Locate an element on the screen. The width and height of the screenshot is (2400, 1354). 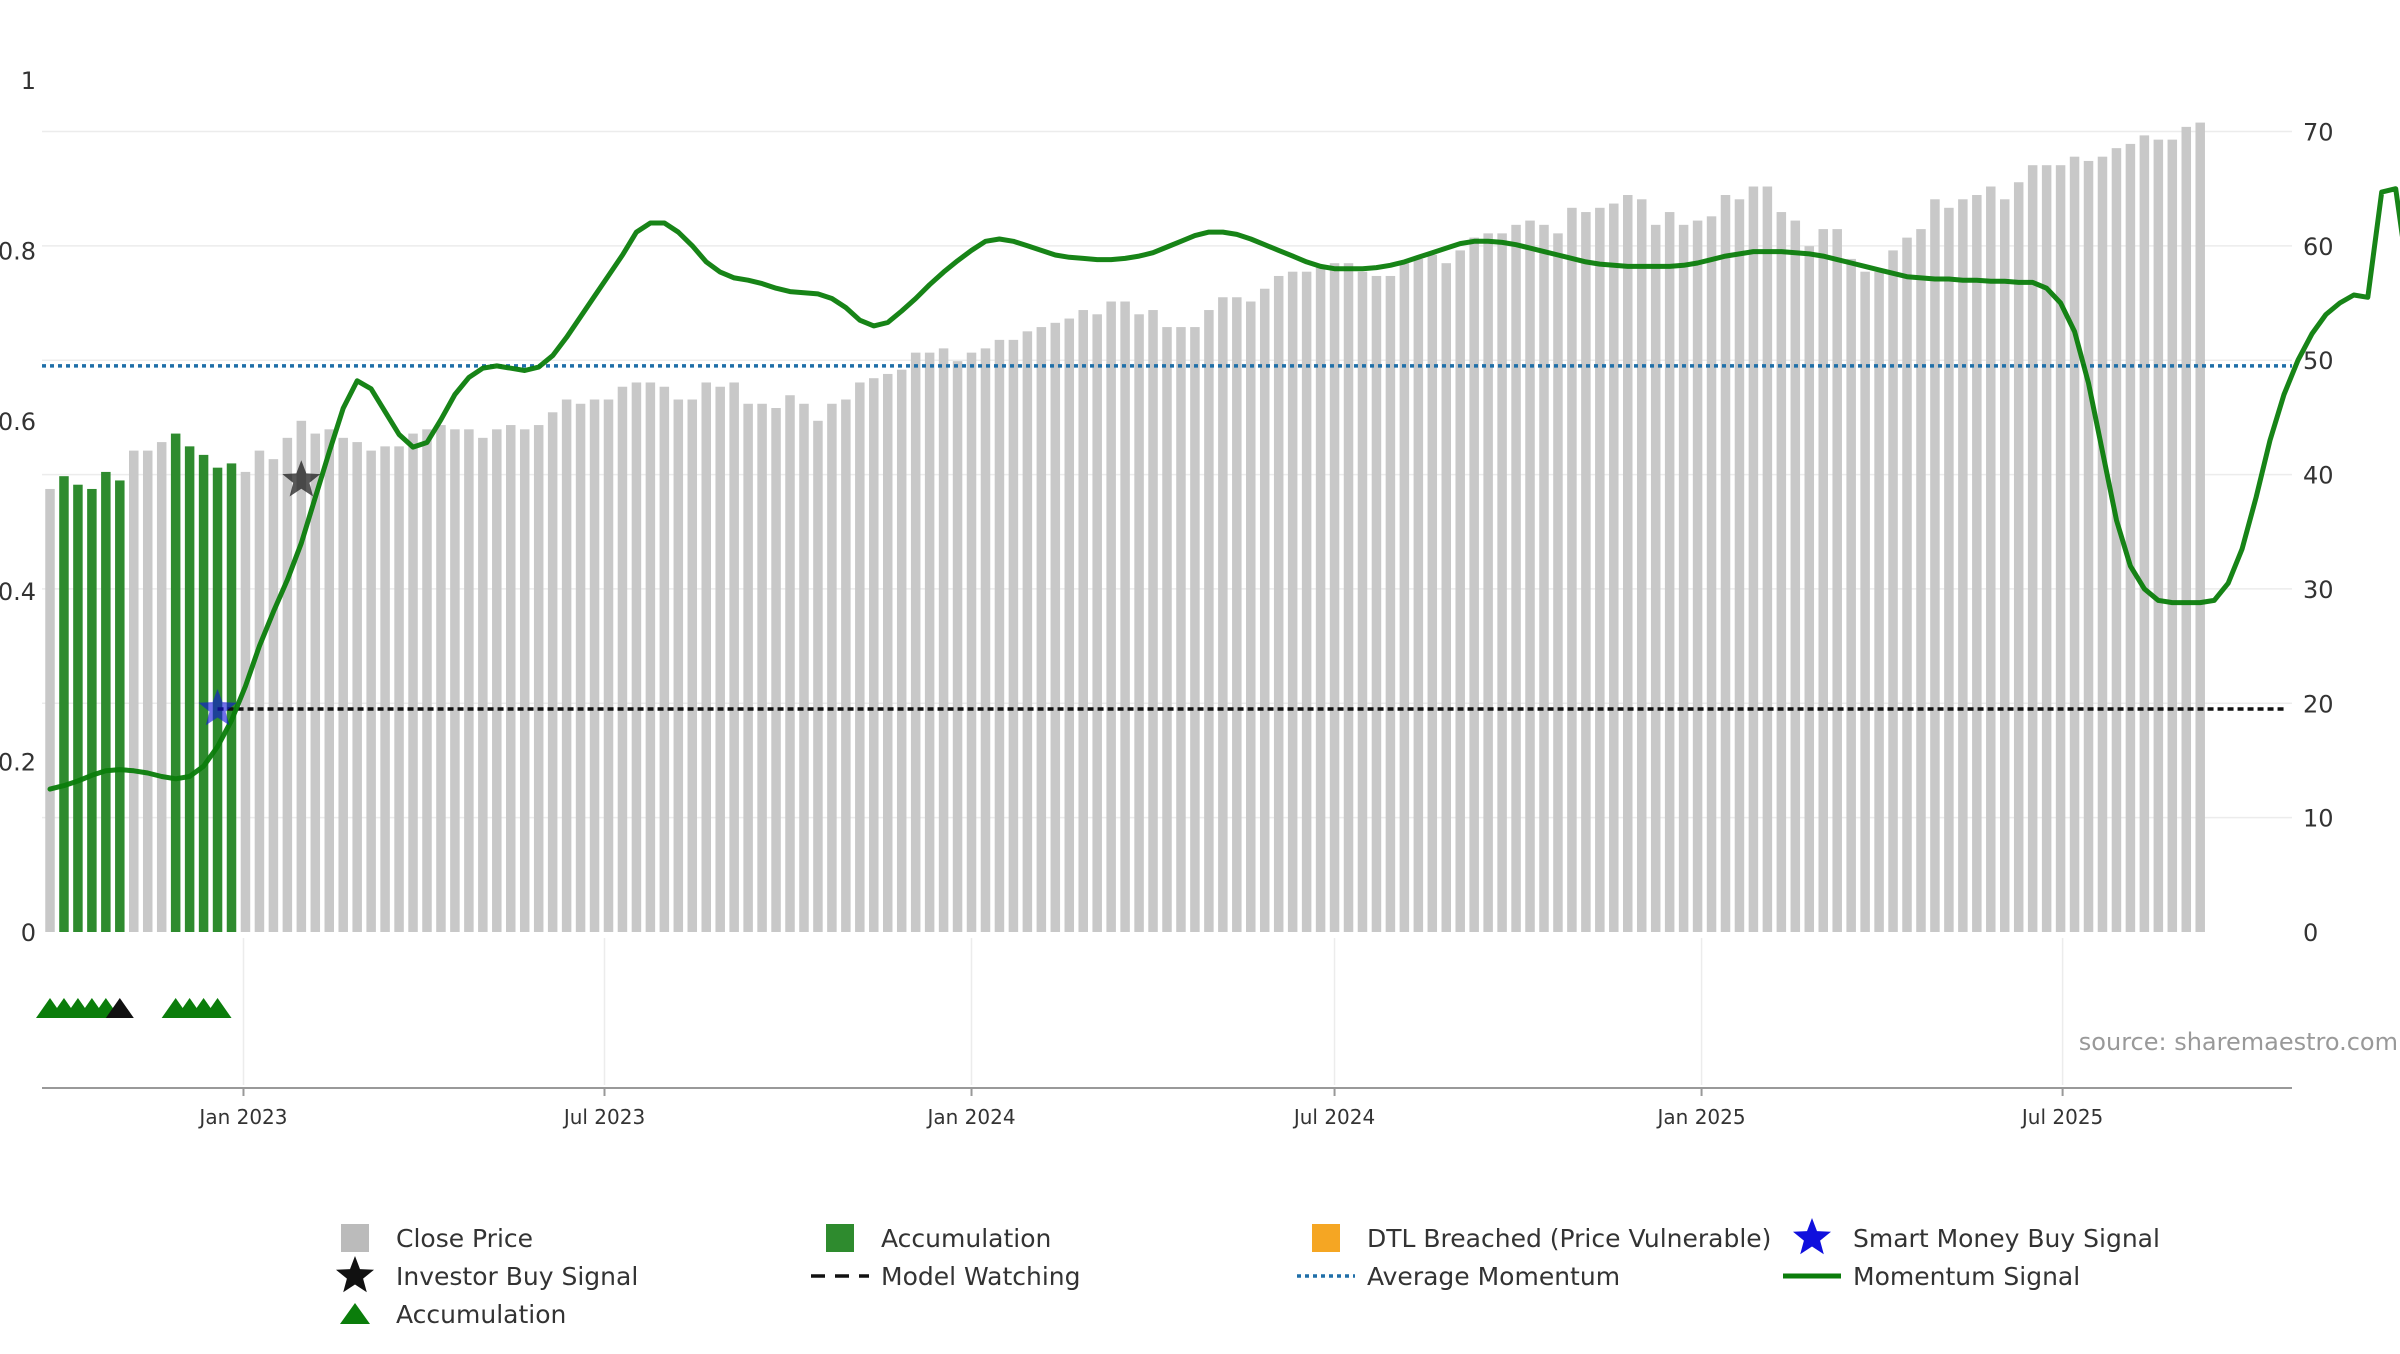
smart-money-buy-star-icon is located at coordinates (217, 707).